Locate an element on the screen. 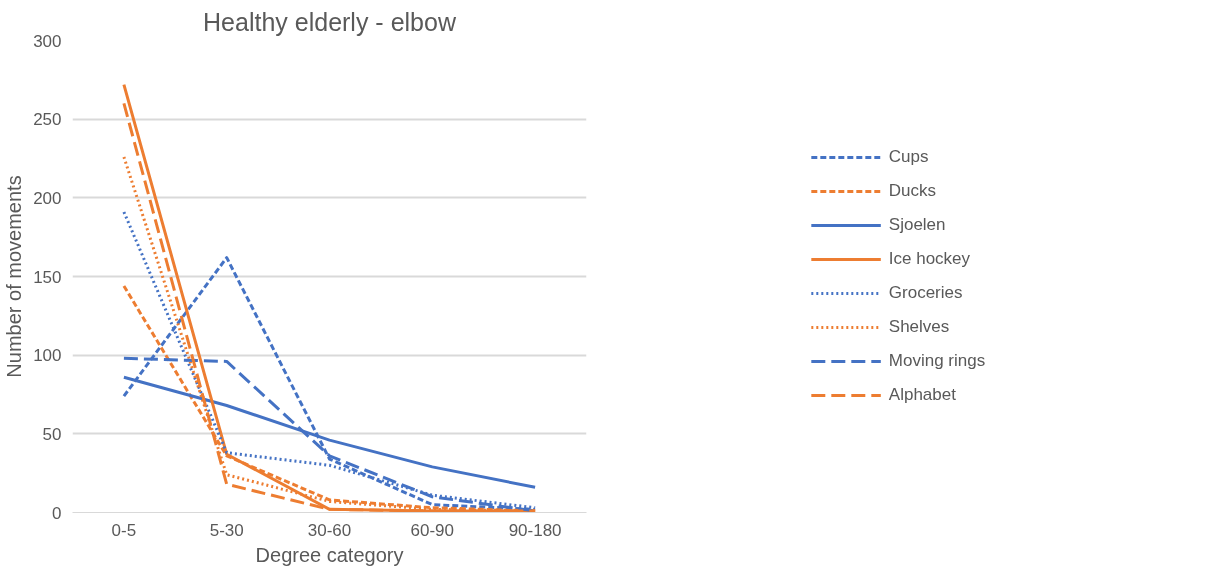  x-tick-label: 90-180 is located at coordinates (535, 530).